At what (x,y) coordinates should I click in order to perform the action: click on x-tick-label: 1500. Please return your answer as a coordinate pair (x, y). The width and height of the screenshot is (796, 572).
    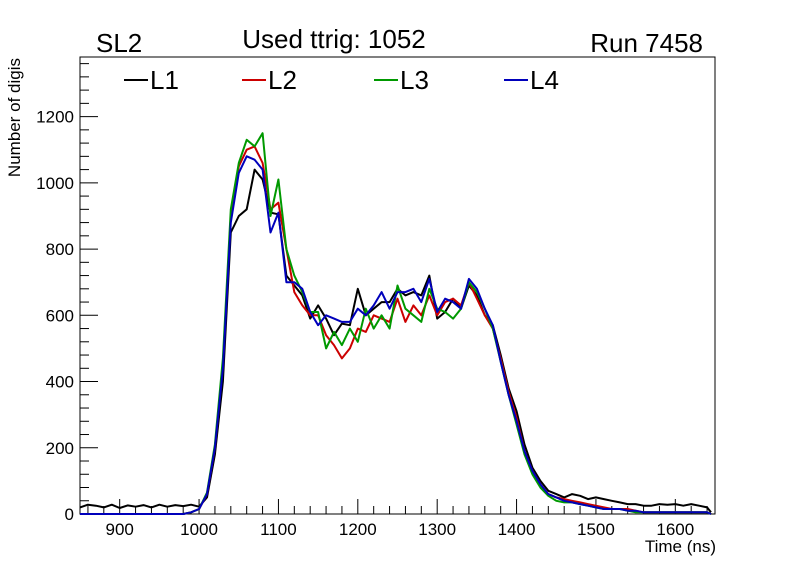
    Looking at the image, I should click on (596, 529).